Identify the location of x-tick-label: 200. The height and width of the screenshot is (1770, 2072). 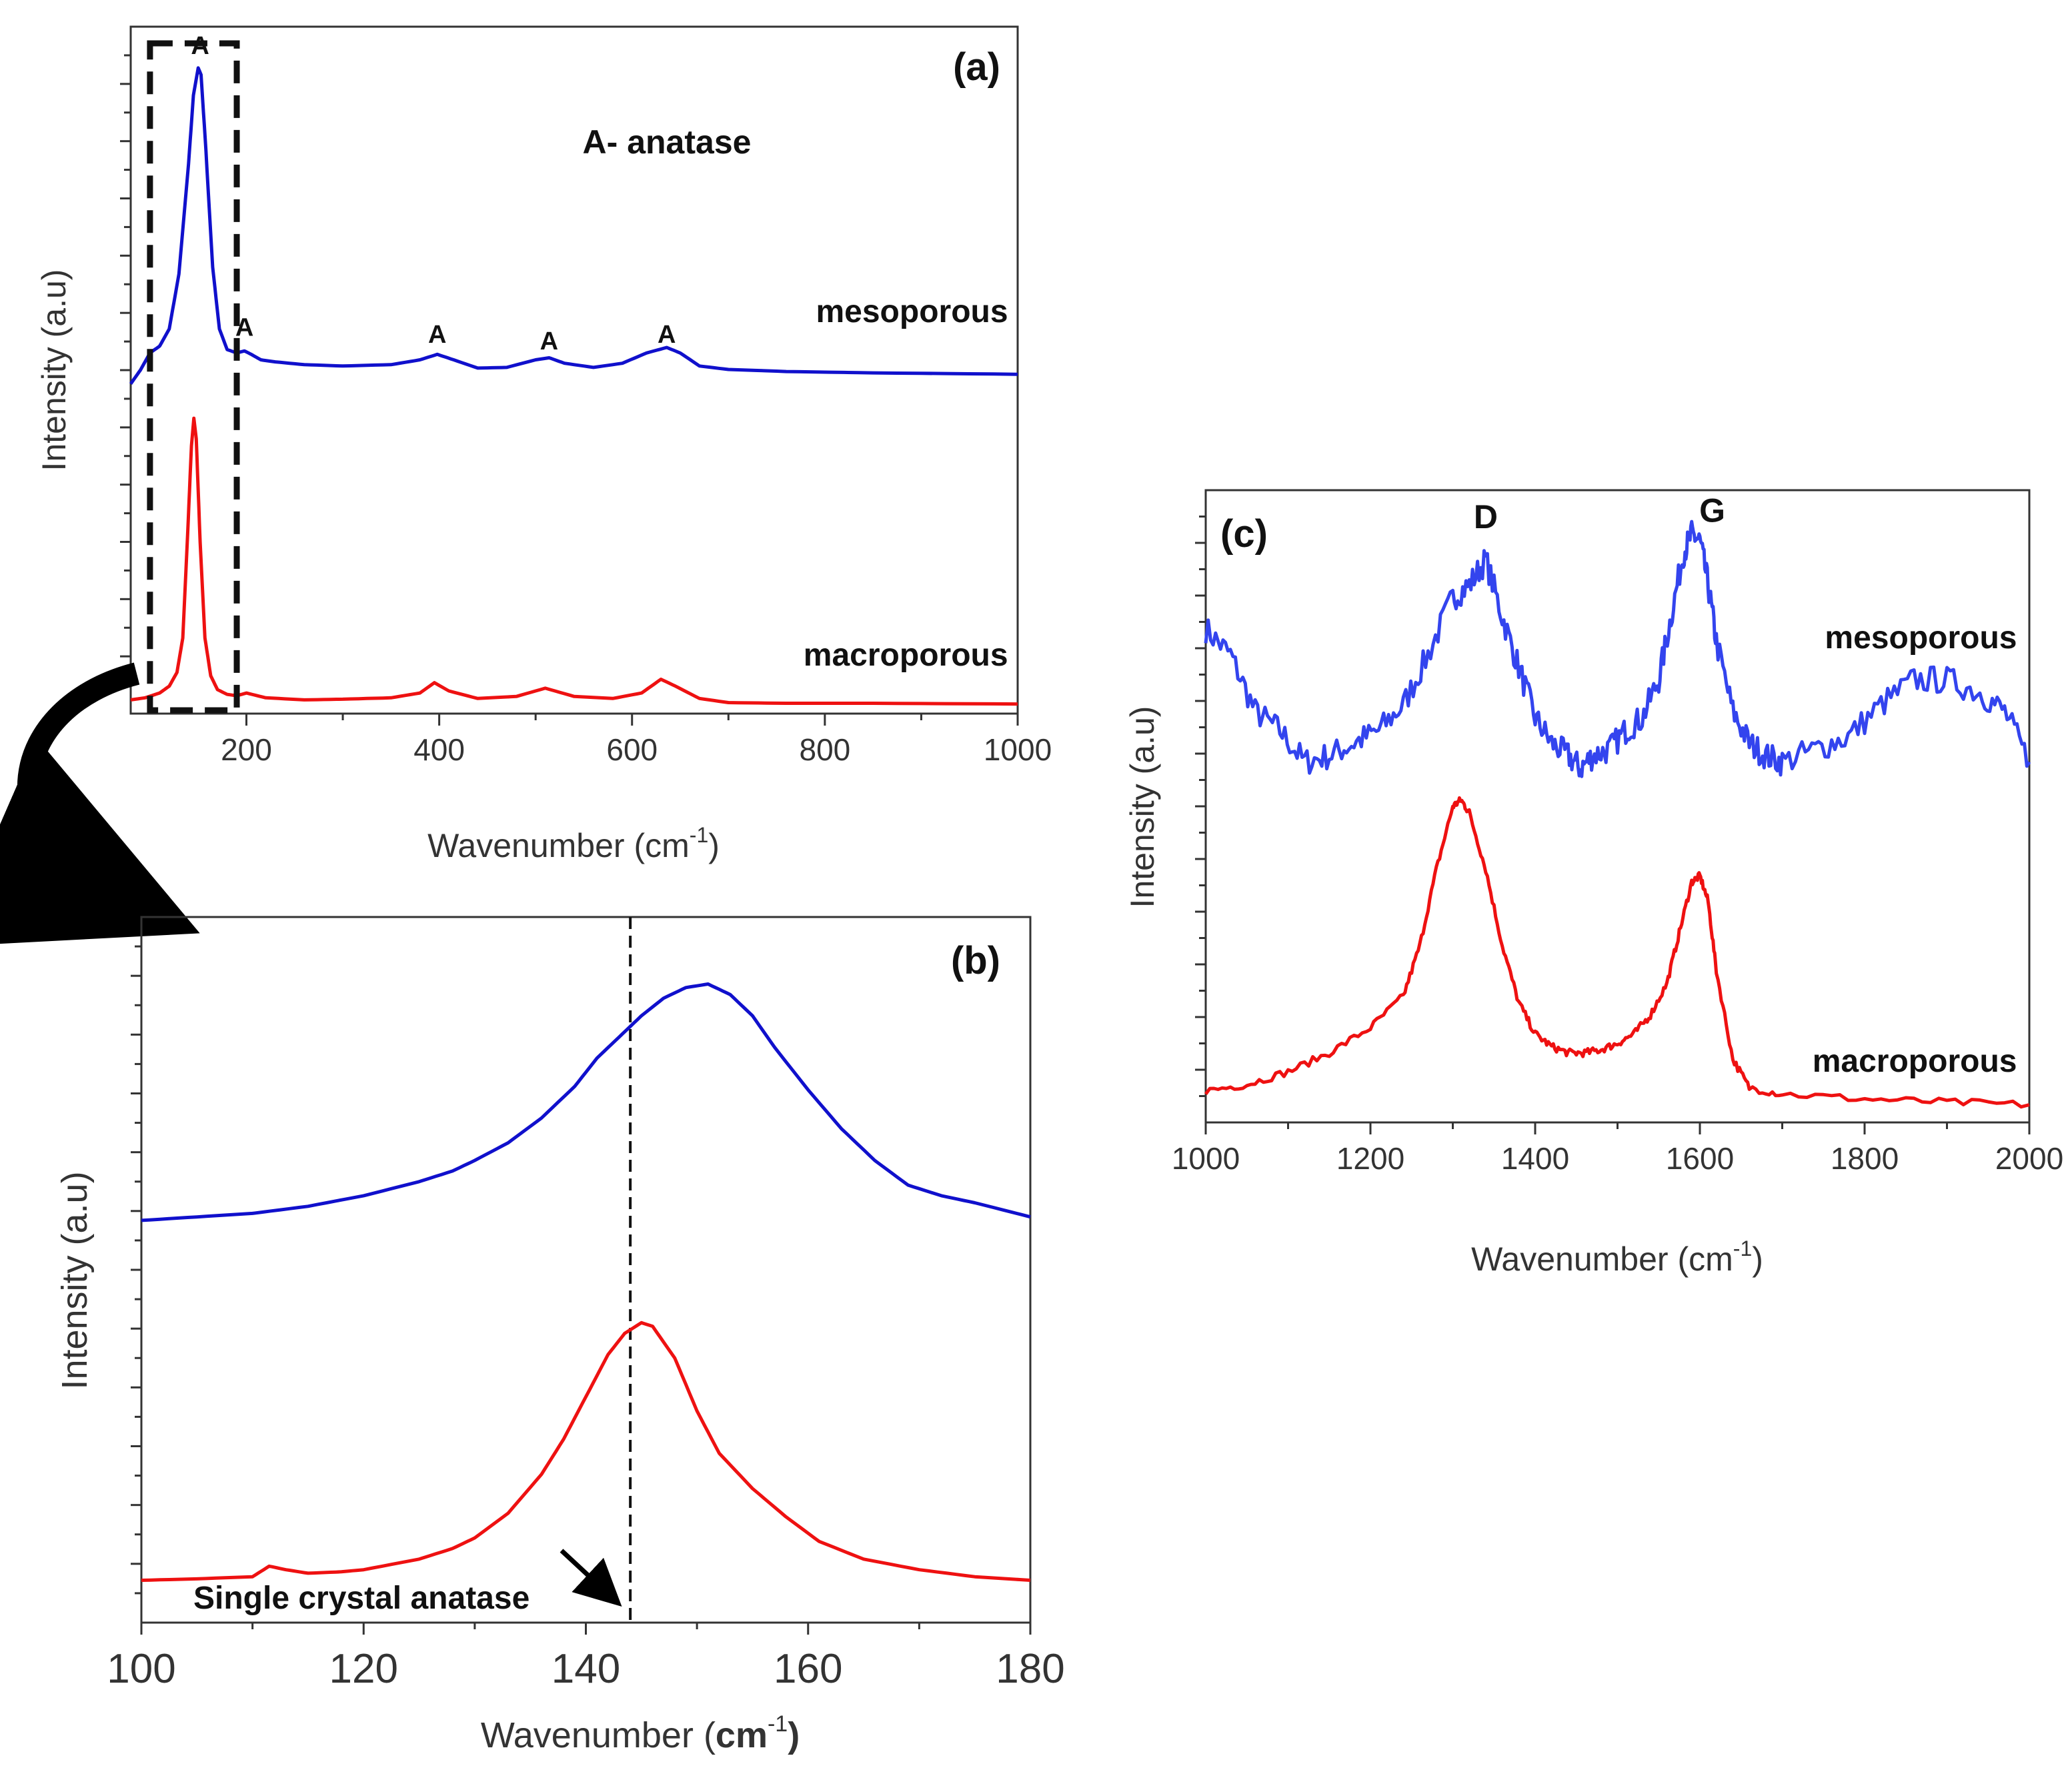
(246, 749).